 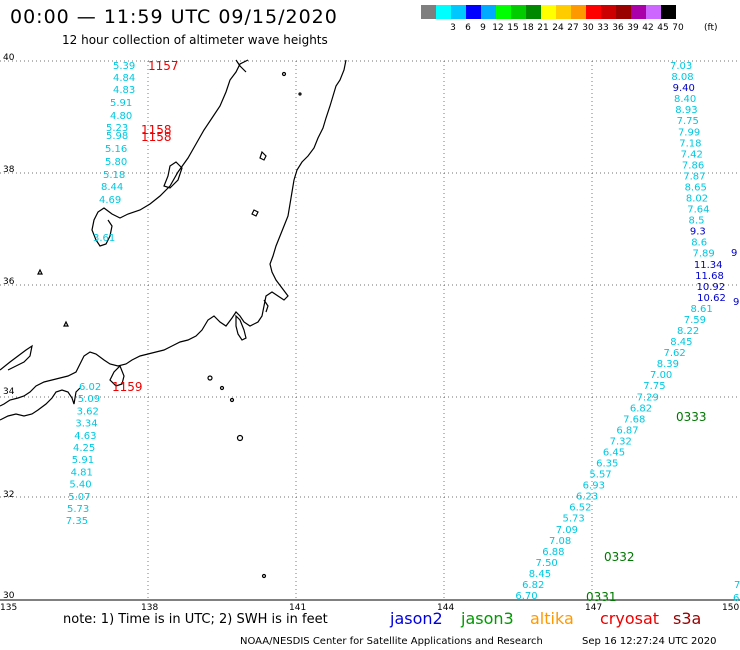 I want to click on wave-height-label: 4.81, so click(x=82, y=472).